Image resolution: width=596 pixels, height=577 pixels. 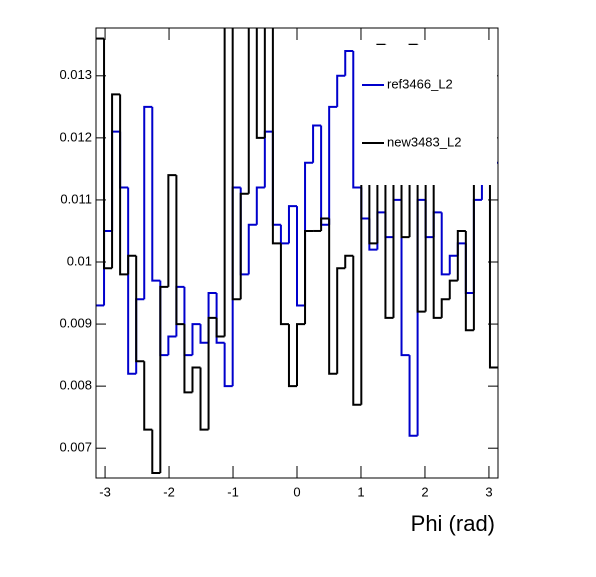 What do you see at coordinates (105, 491) in the screenshot?
I see `x-tick-label: -3` at bounding box center [105, 491].